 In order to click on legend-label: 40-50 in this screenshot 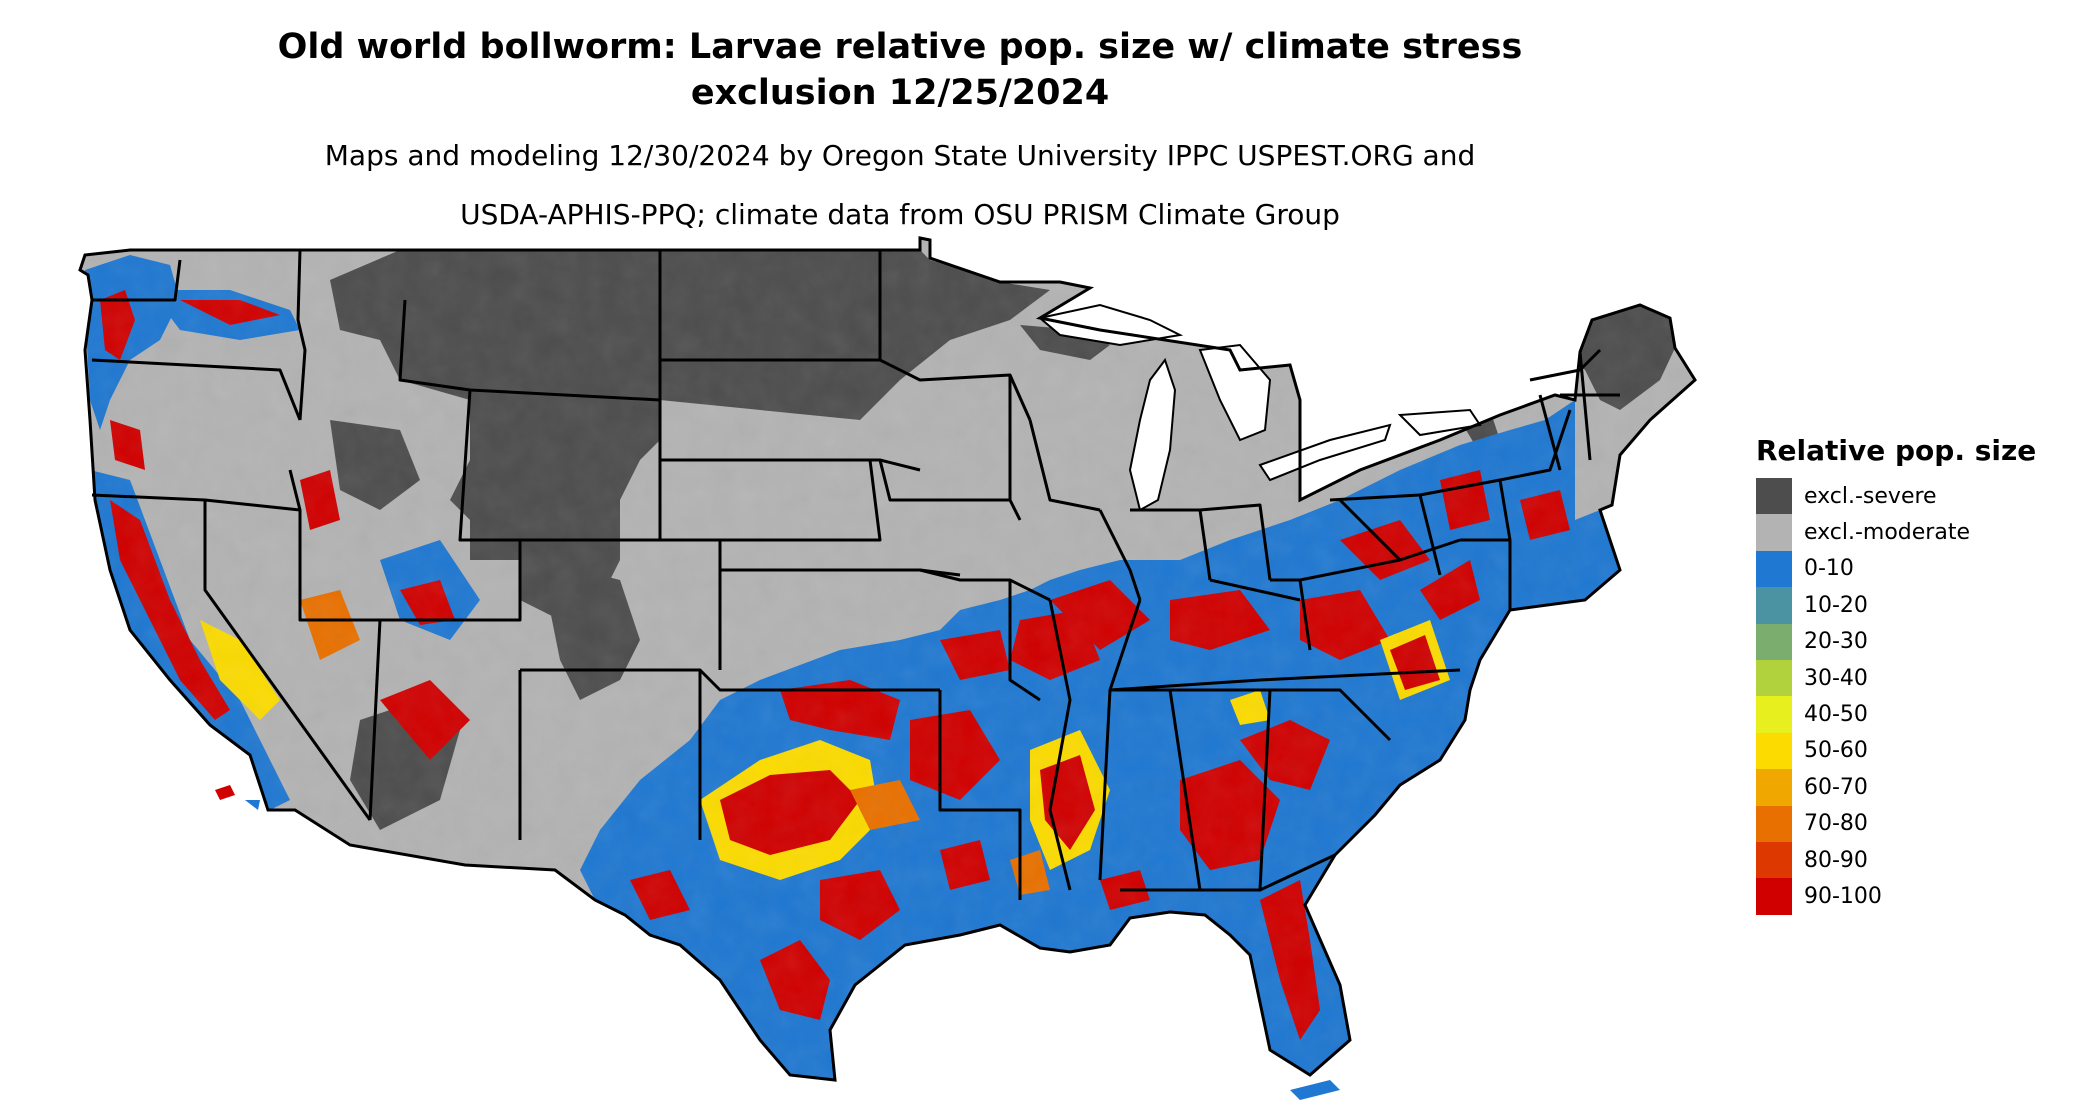, I will do `click(1836, 715)`.